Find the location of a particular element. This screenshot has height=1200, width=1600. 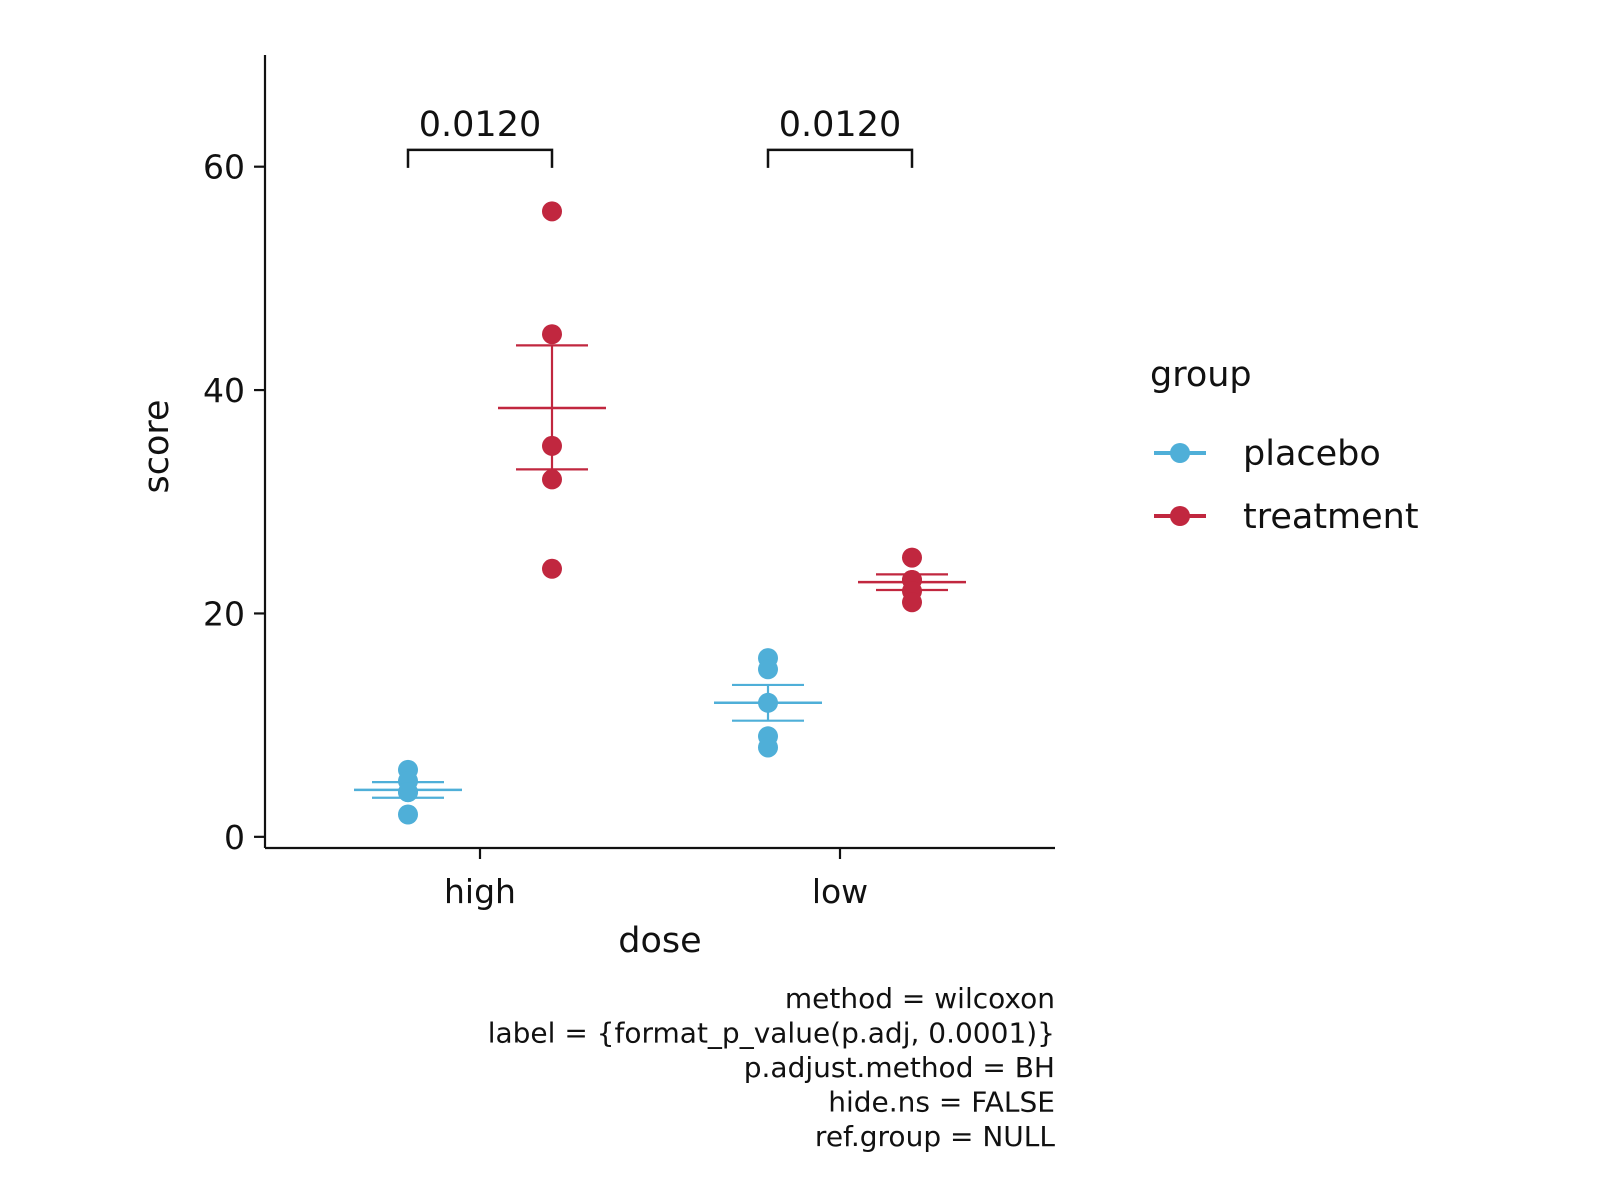

y-tick-label: 20 is located at coordinates (224, 613).